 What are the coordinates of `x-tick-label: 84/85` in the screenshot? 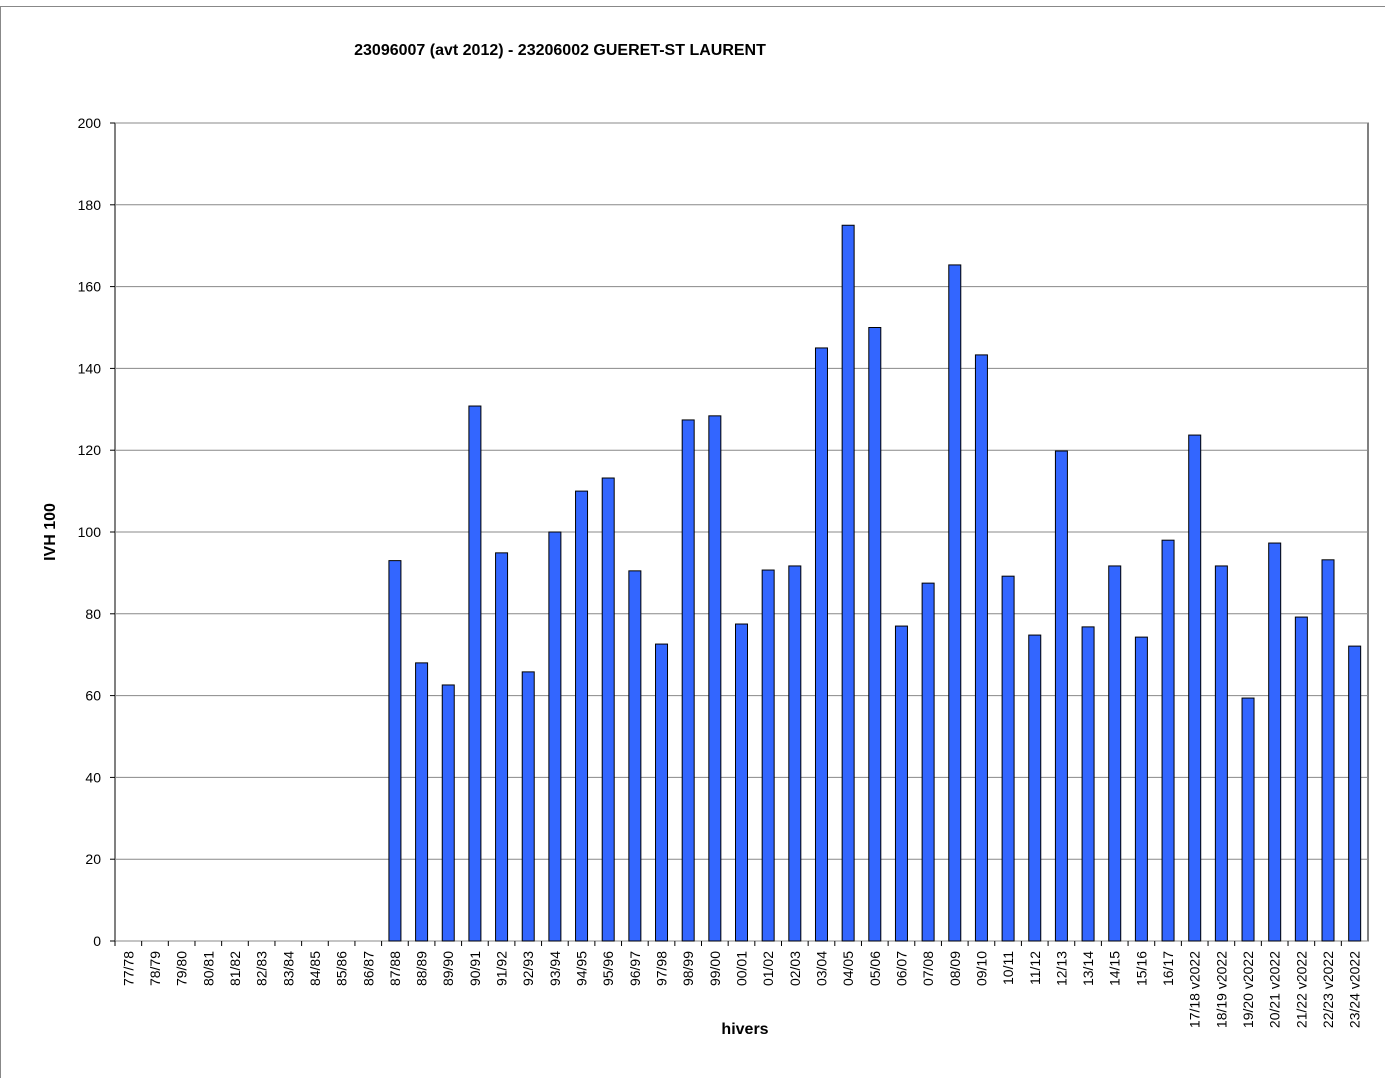 It's located at (315, 968).